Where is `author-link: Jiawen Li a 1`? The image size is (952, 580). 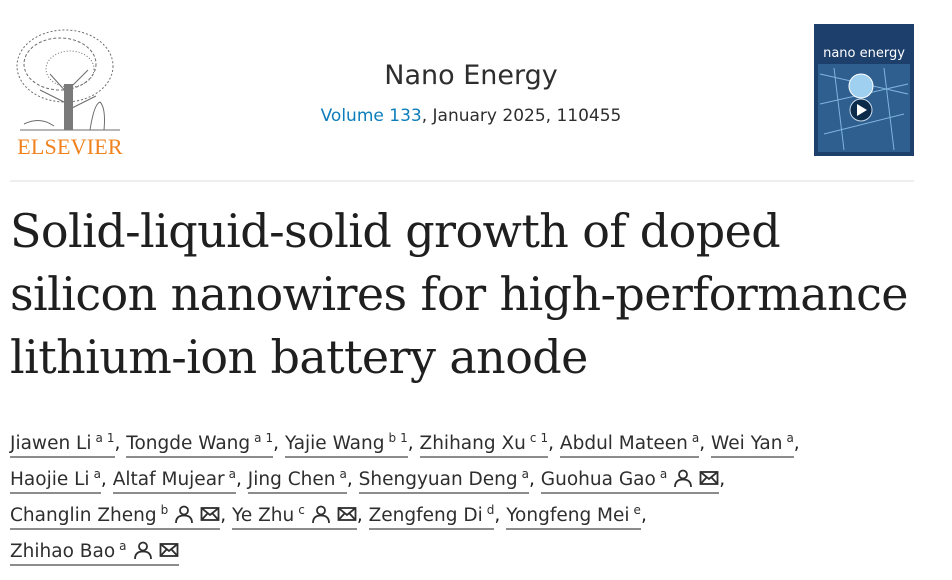 author-link: Jiawen Li a 1 is located at coordinates (62, 444).